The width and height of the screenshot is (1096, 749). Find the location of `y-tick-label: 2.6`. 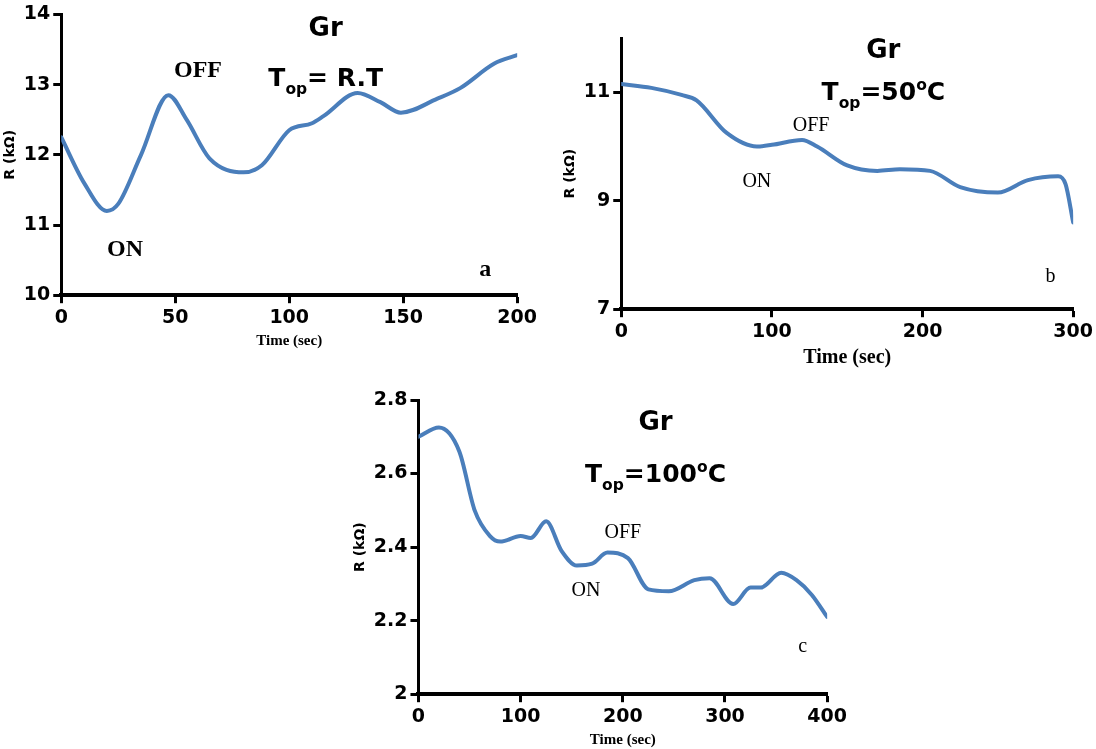

y-tick-label: 2.6 is located at coordinates (390, 471).